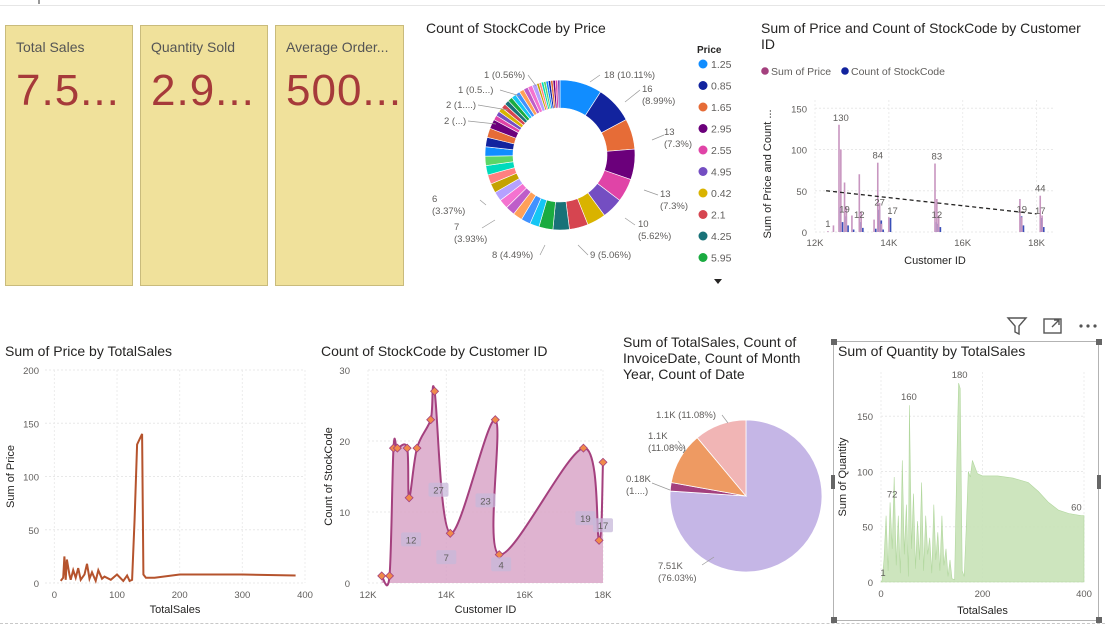 The width and height of the screenshot is (1105, 627). Describe the element at coordinates (667, 448) in the screenshot. I see `pie-data-label: (11.08%)` at that location.